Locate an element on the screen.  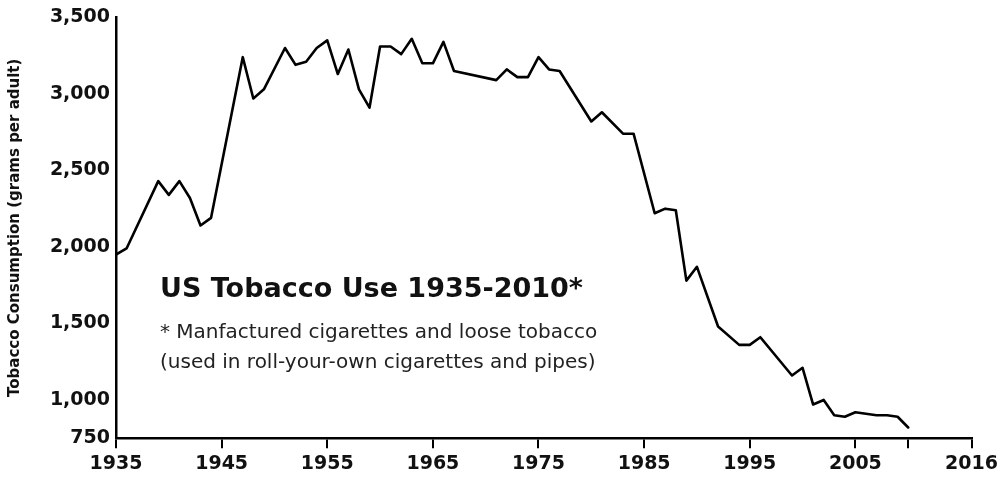
x-tick-label: 2005 is located at coordinates (855, 461).